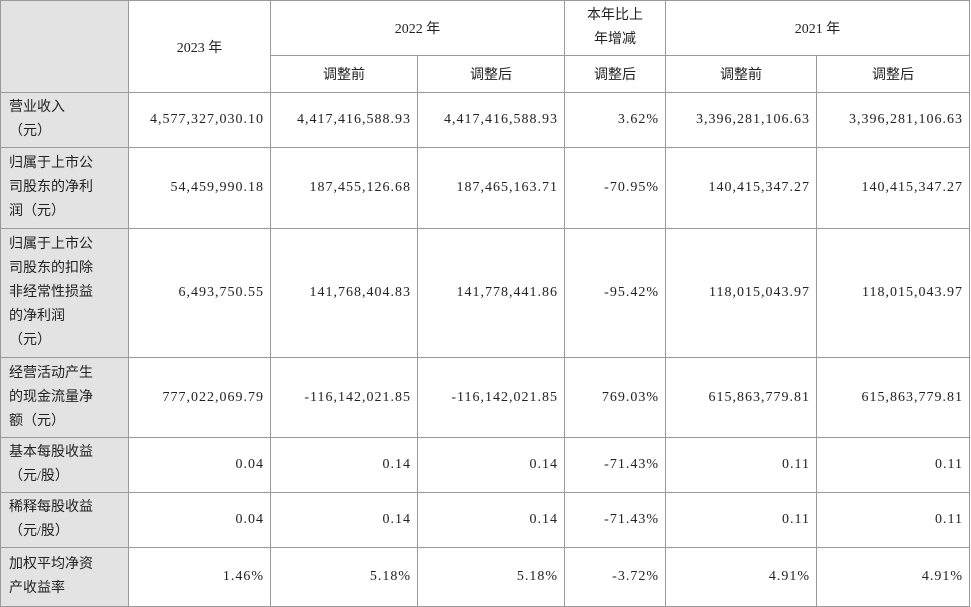 This screenshot has width=971, height=607. I want to click on row-label: 经营活动产生 的现金流量净 额（元）, so click(64, 397).